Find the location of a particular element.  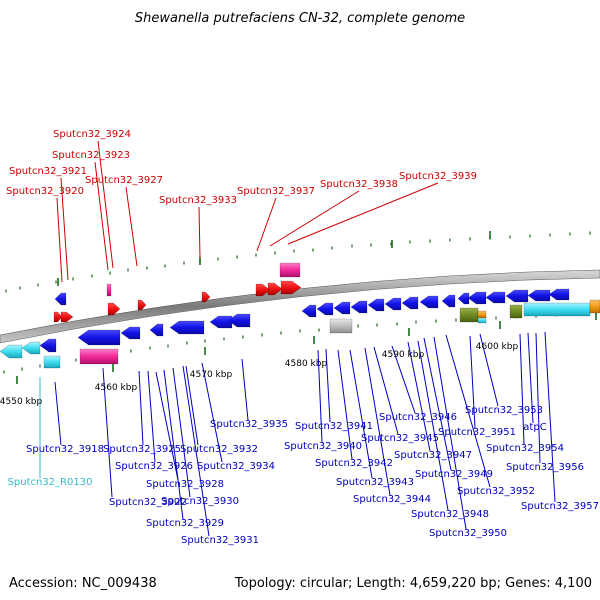

reverse-gene-label: Sputcn32_3951 is located at coordinates (477, 432).